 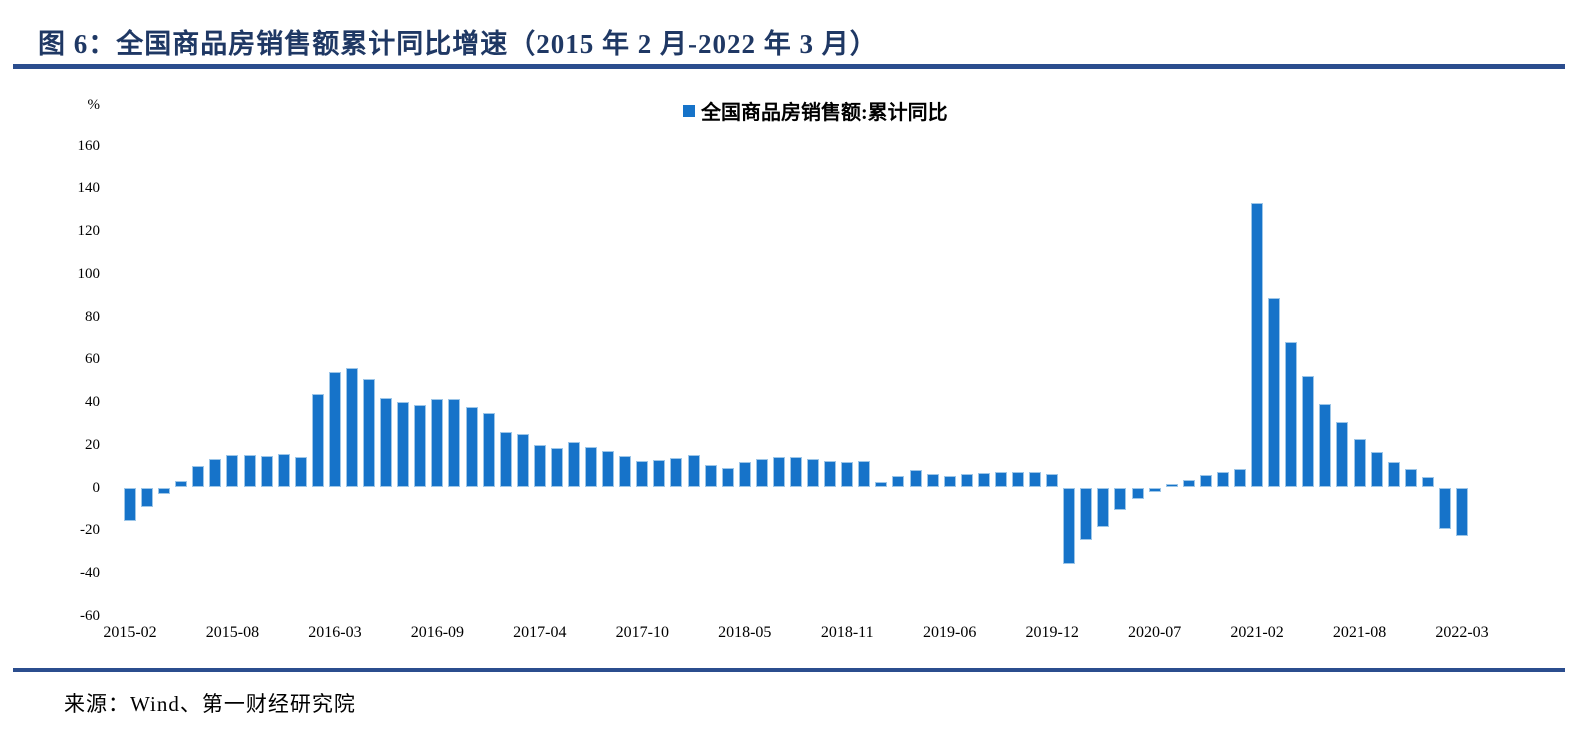 I want to click on y-tick-label: 140, so click(x=89, y=188).